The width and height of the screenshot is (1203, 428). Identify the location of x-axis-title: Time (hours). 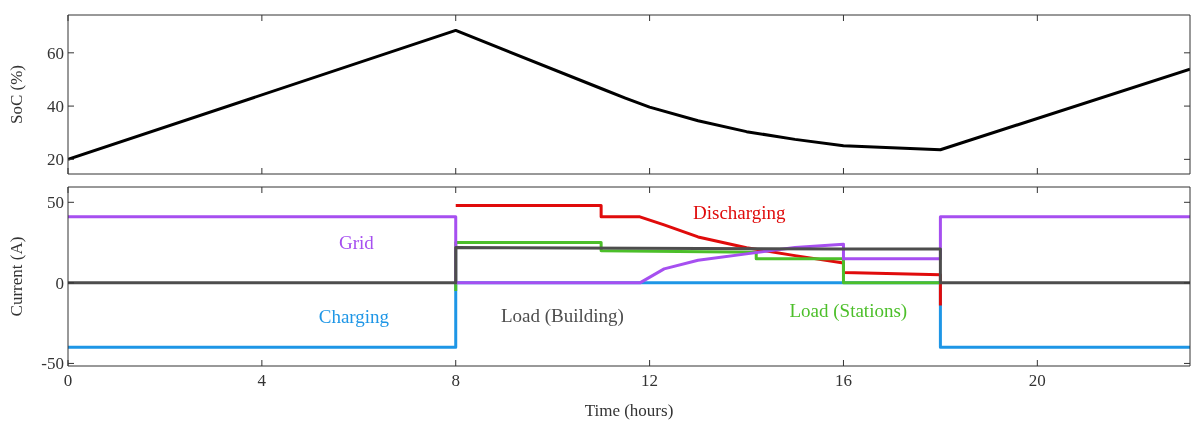
(629, 410).